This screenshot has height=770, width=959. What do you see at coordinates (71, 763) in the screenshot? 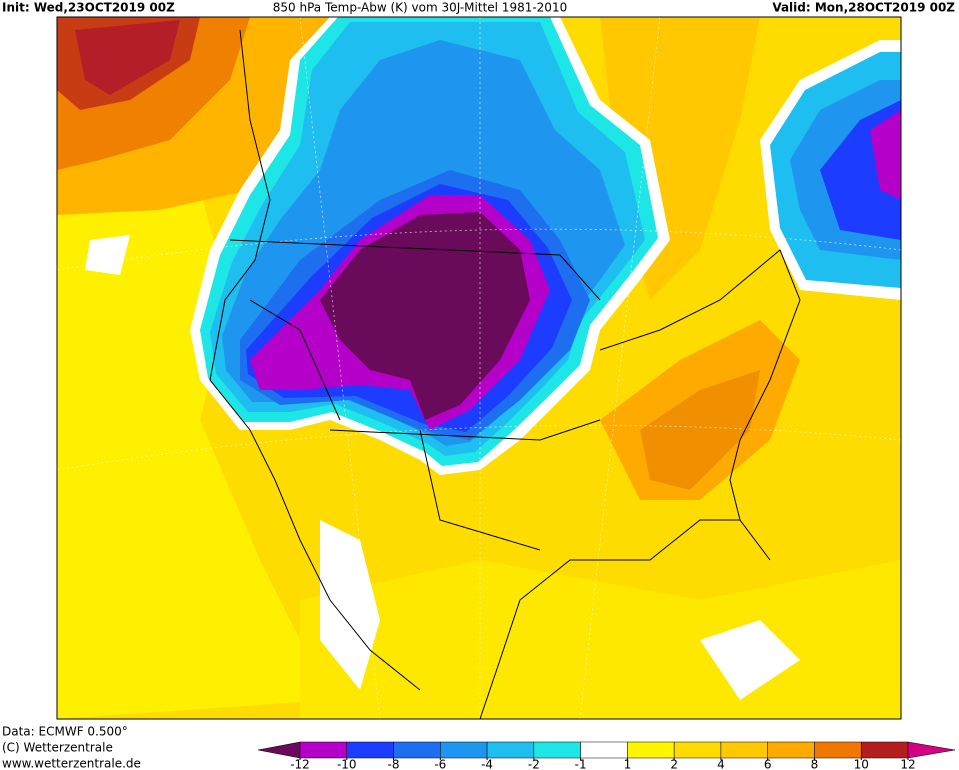
I see `website: www.wetterzentrale.de` at bounding box center [71, 763].